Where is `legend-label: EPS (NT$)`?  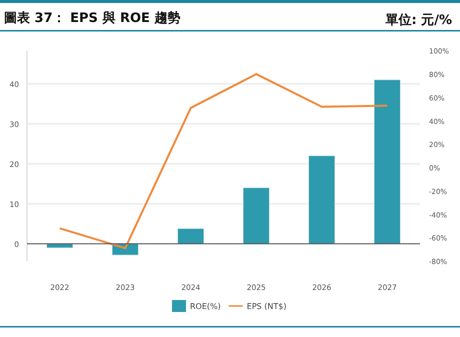 legend-label: EPS (NT$) is located at coordinates (266, 306).